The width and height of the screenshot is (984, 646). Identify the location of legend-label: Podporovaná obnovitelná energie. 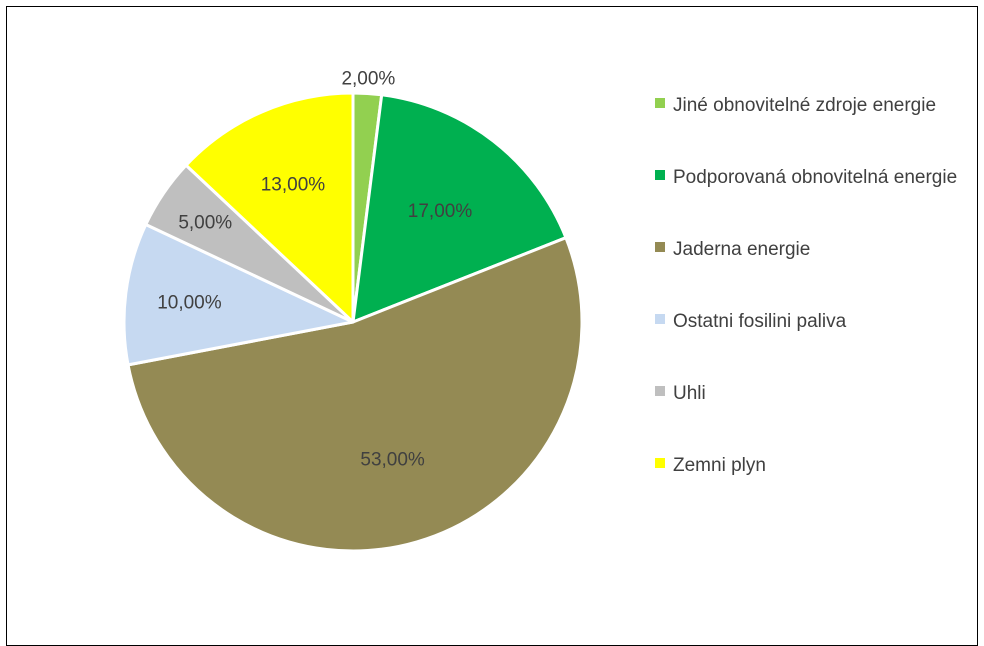
(815, 177).